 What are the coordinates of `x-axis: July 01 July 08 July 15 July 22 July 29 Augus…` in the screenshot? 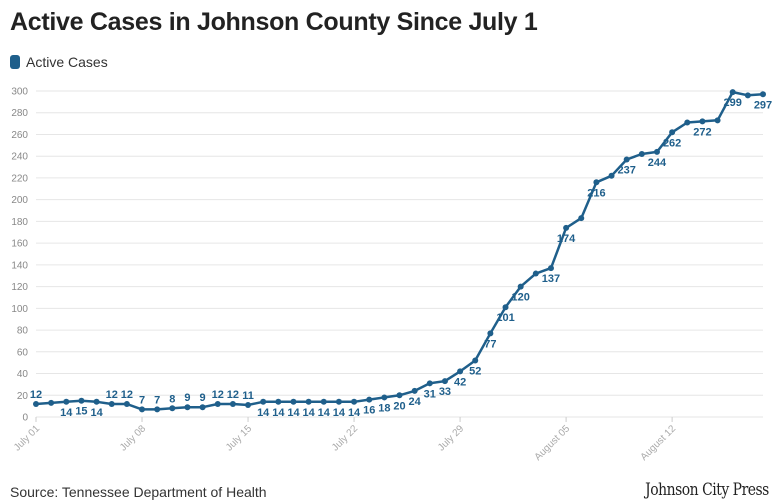 It's located at (345, 440).